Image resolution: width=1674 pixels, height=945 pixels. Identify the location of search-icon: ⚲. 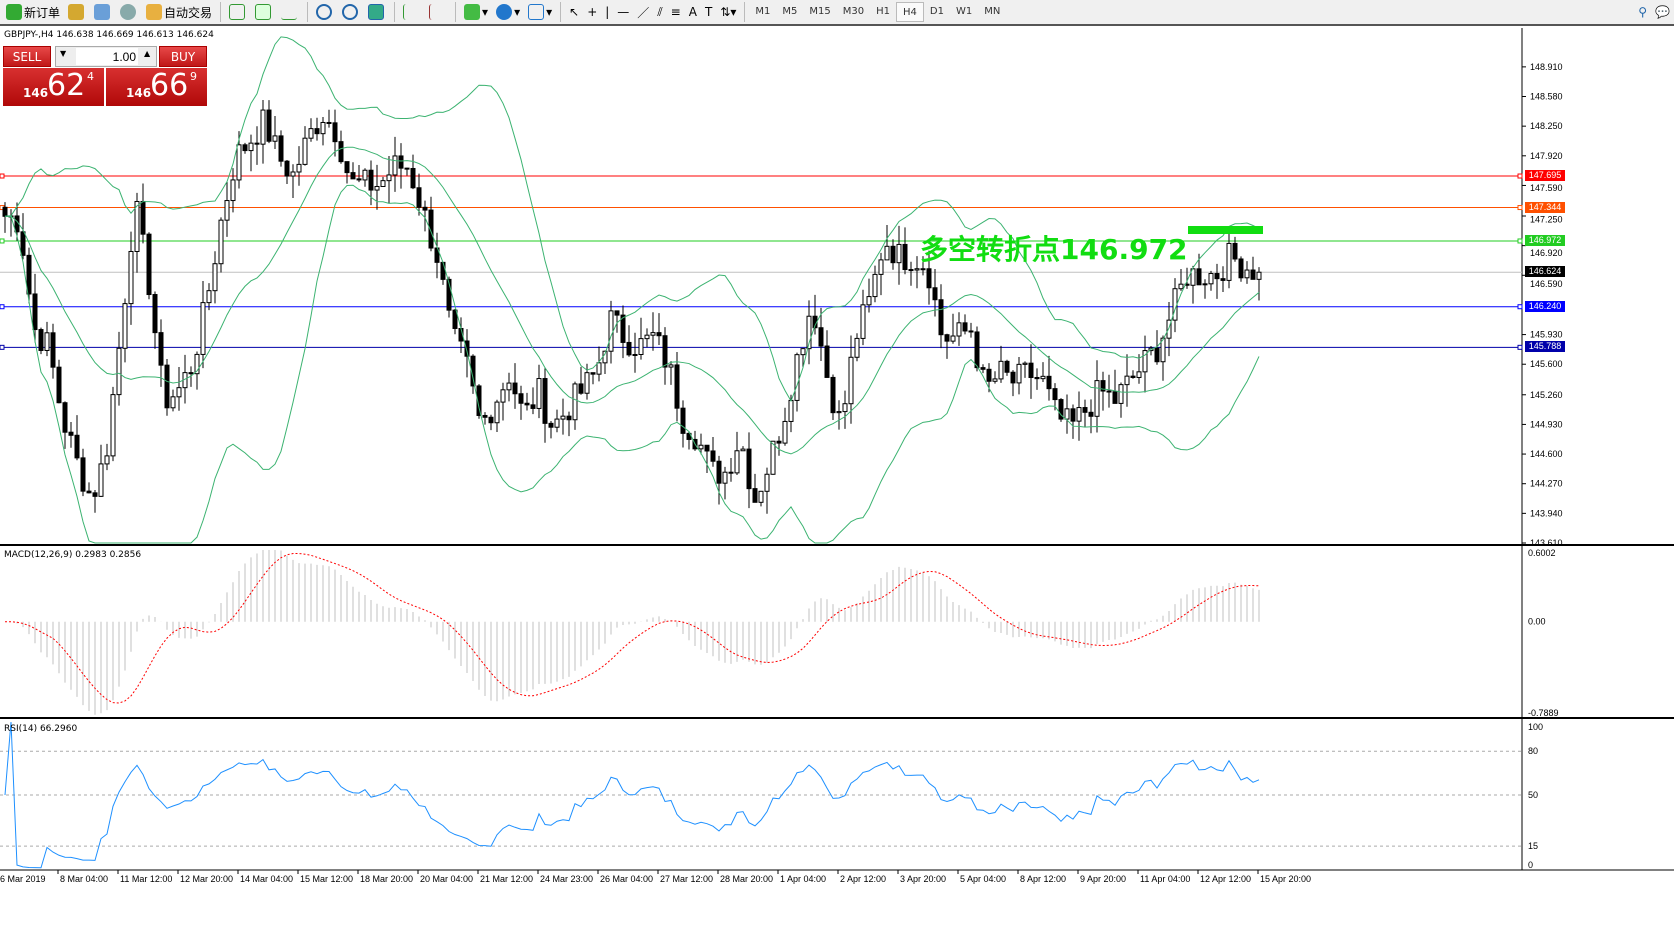
(1643, 12).